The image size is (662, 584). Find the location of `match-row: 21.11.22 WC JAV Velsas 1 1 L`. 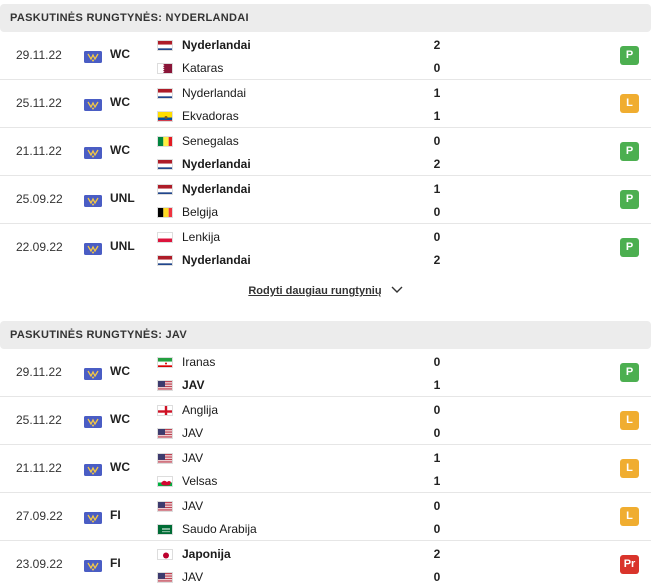

match-row: 21.11.22 WC JAV Velsas 1 1 L is located at coordinates (325, 469).